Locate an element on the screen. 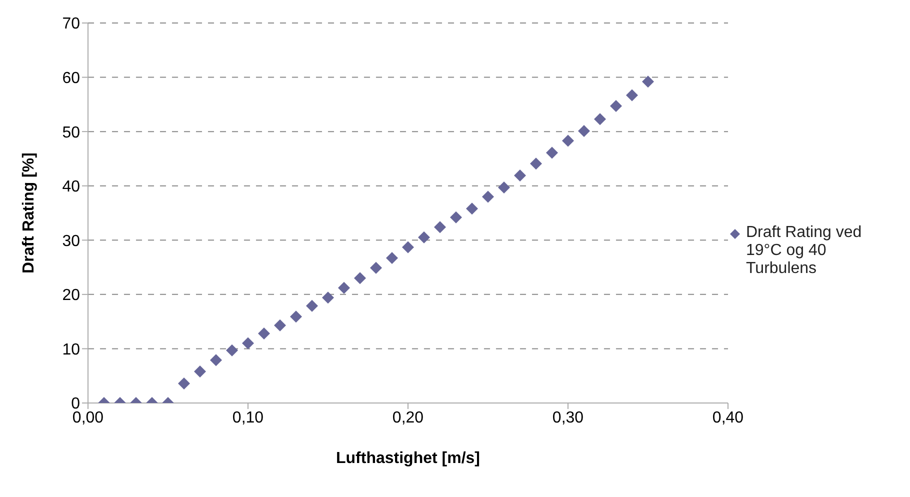 This screenshot has width=910, height=497. x-tick-label: 0,40 is located at coordinates (728, 417).